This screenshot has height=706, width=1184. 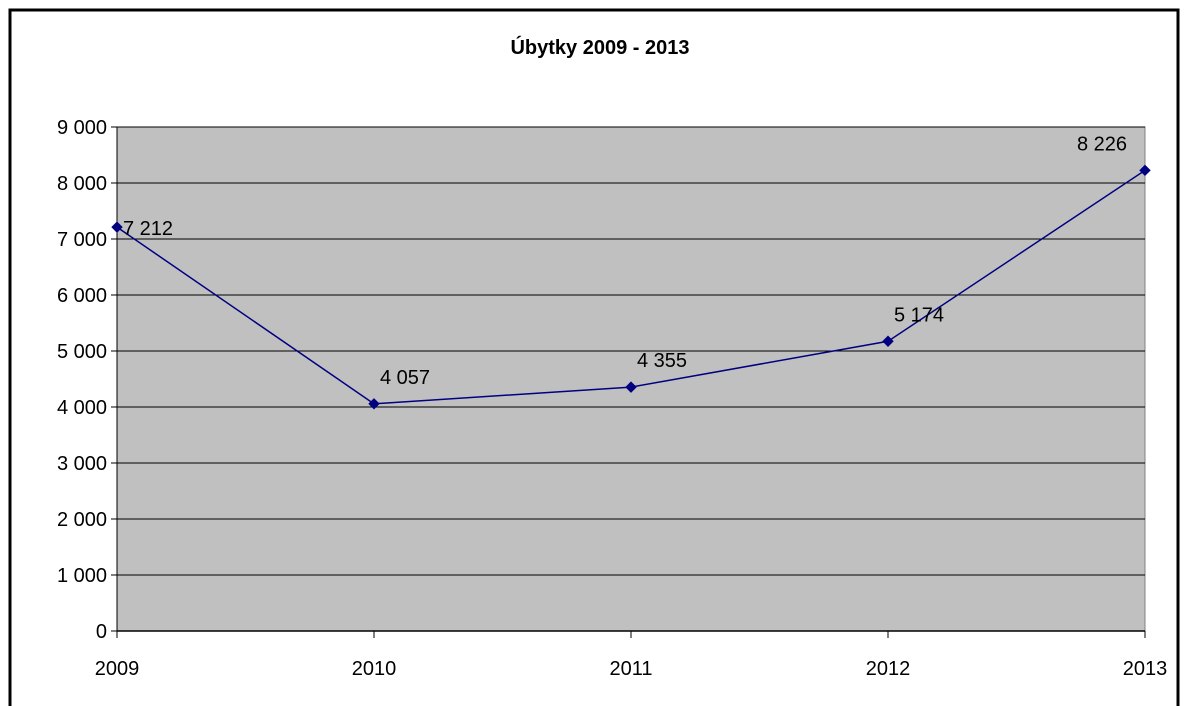 What do you see at coordinates (662, 361) in the screenshot?
I see `data-label: 4 355` at bounding box center [662, 361].